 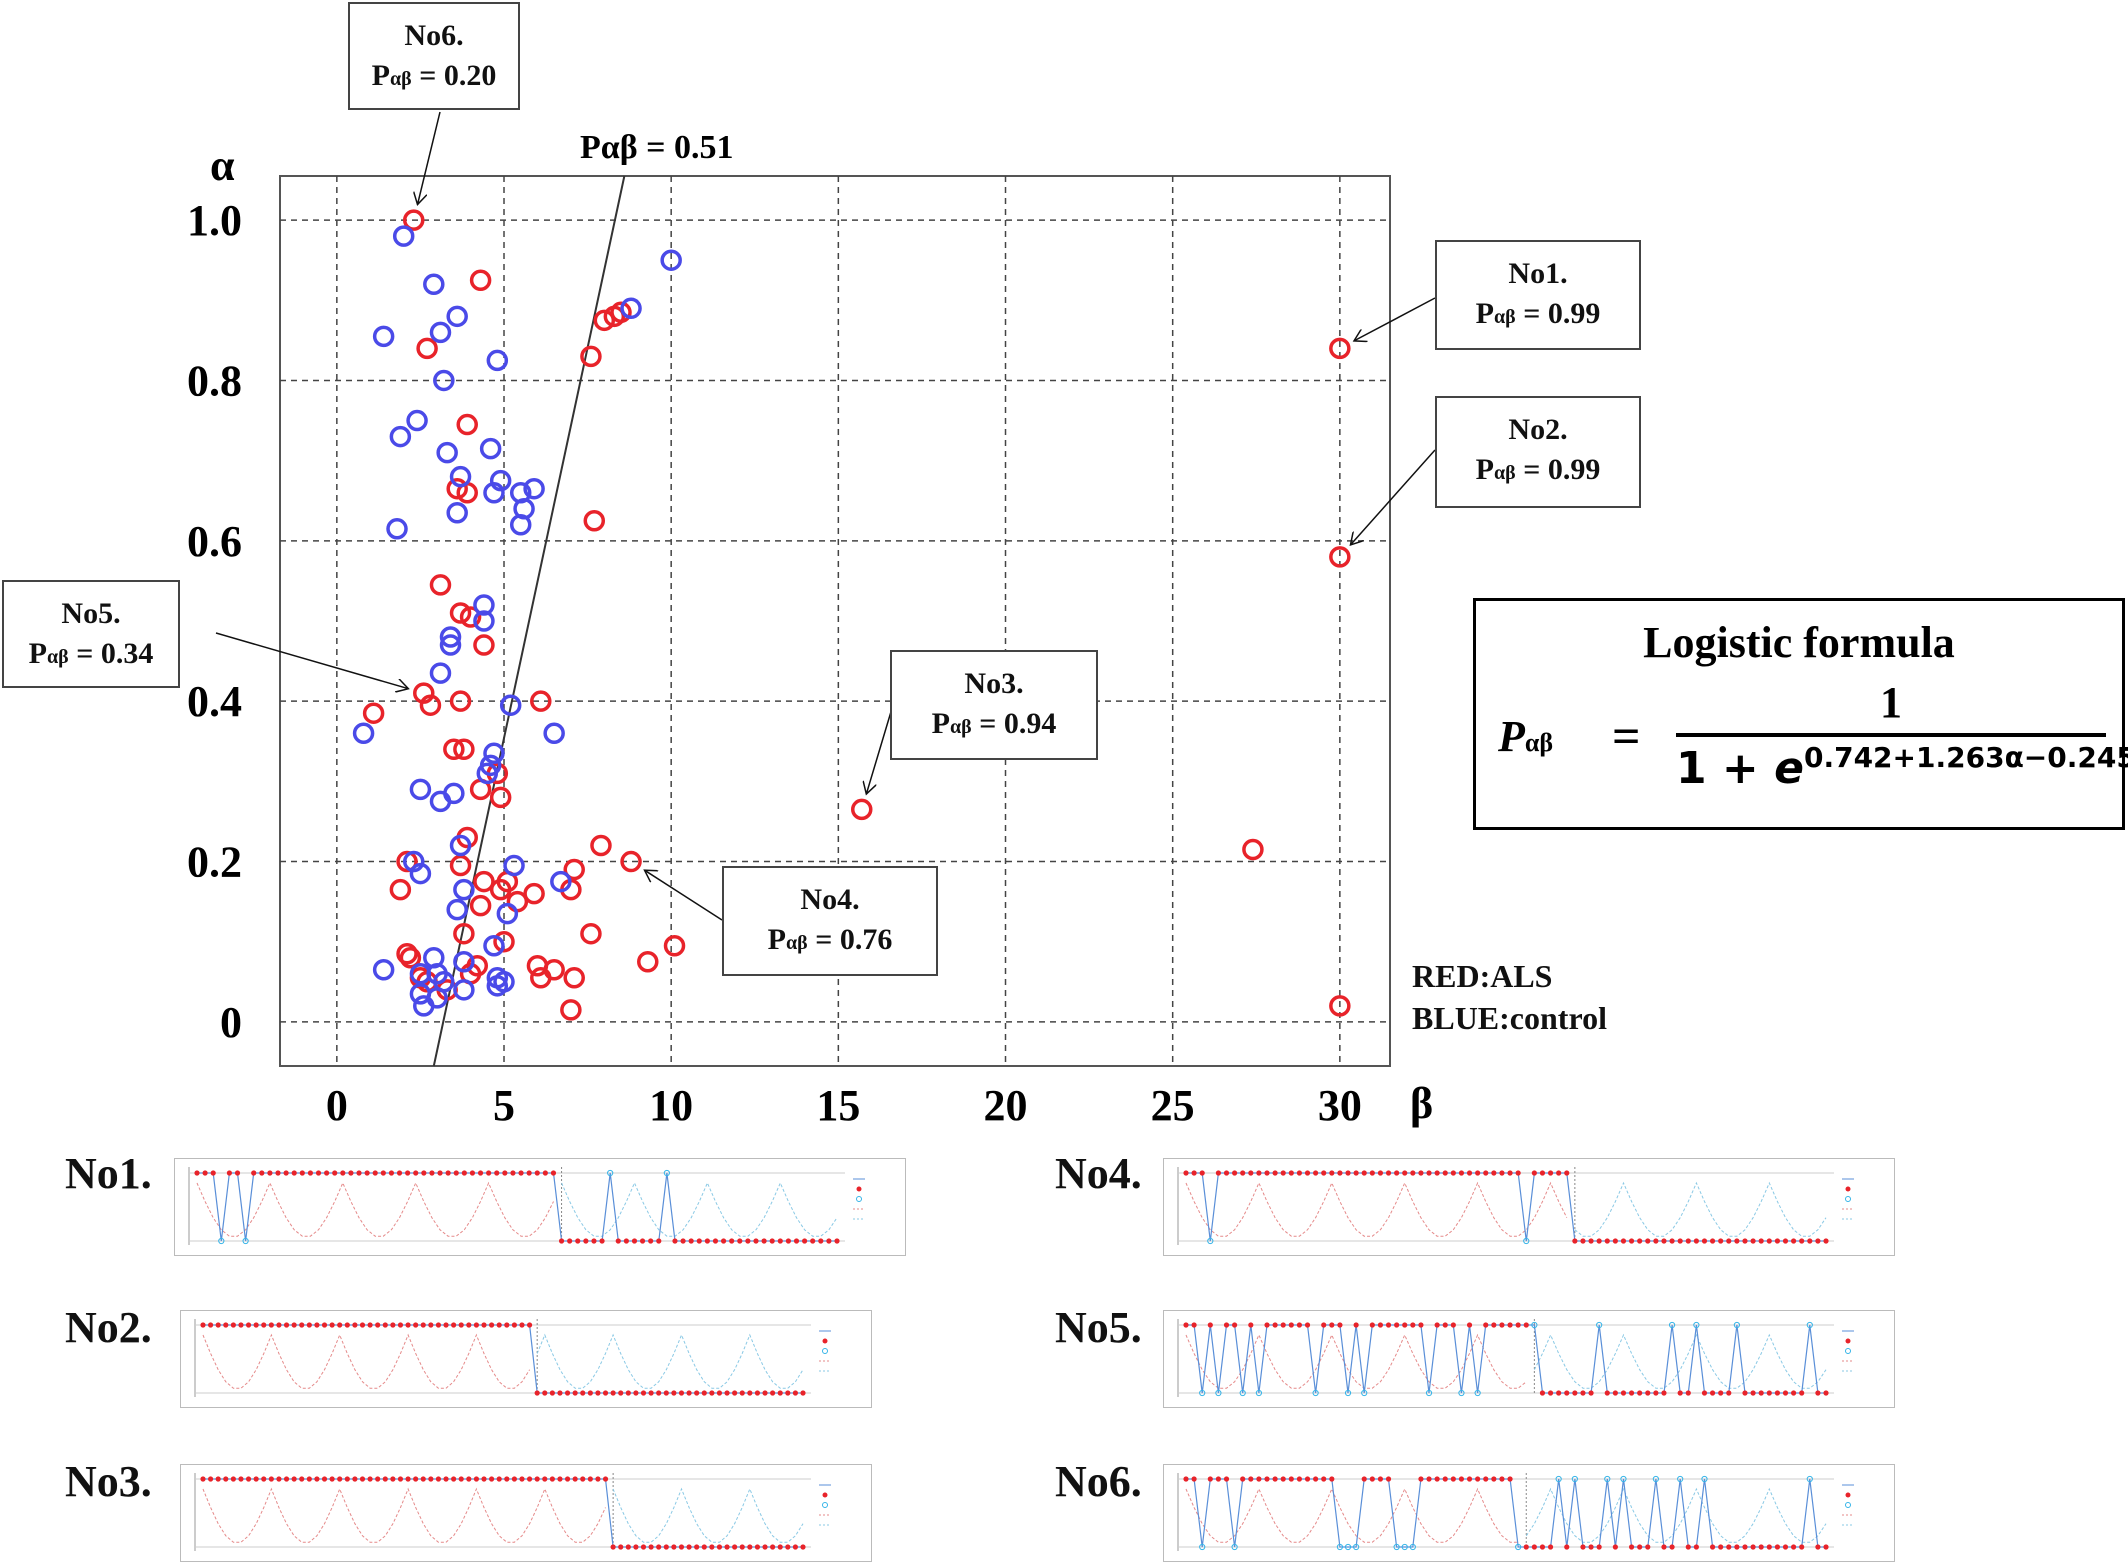 I want to click on annotation-no6: No6. Pαβ = 0.20, so click(x=434, y=56).